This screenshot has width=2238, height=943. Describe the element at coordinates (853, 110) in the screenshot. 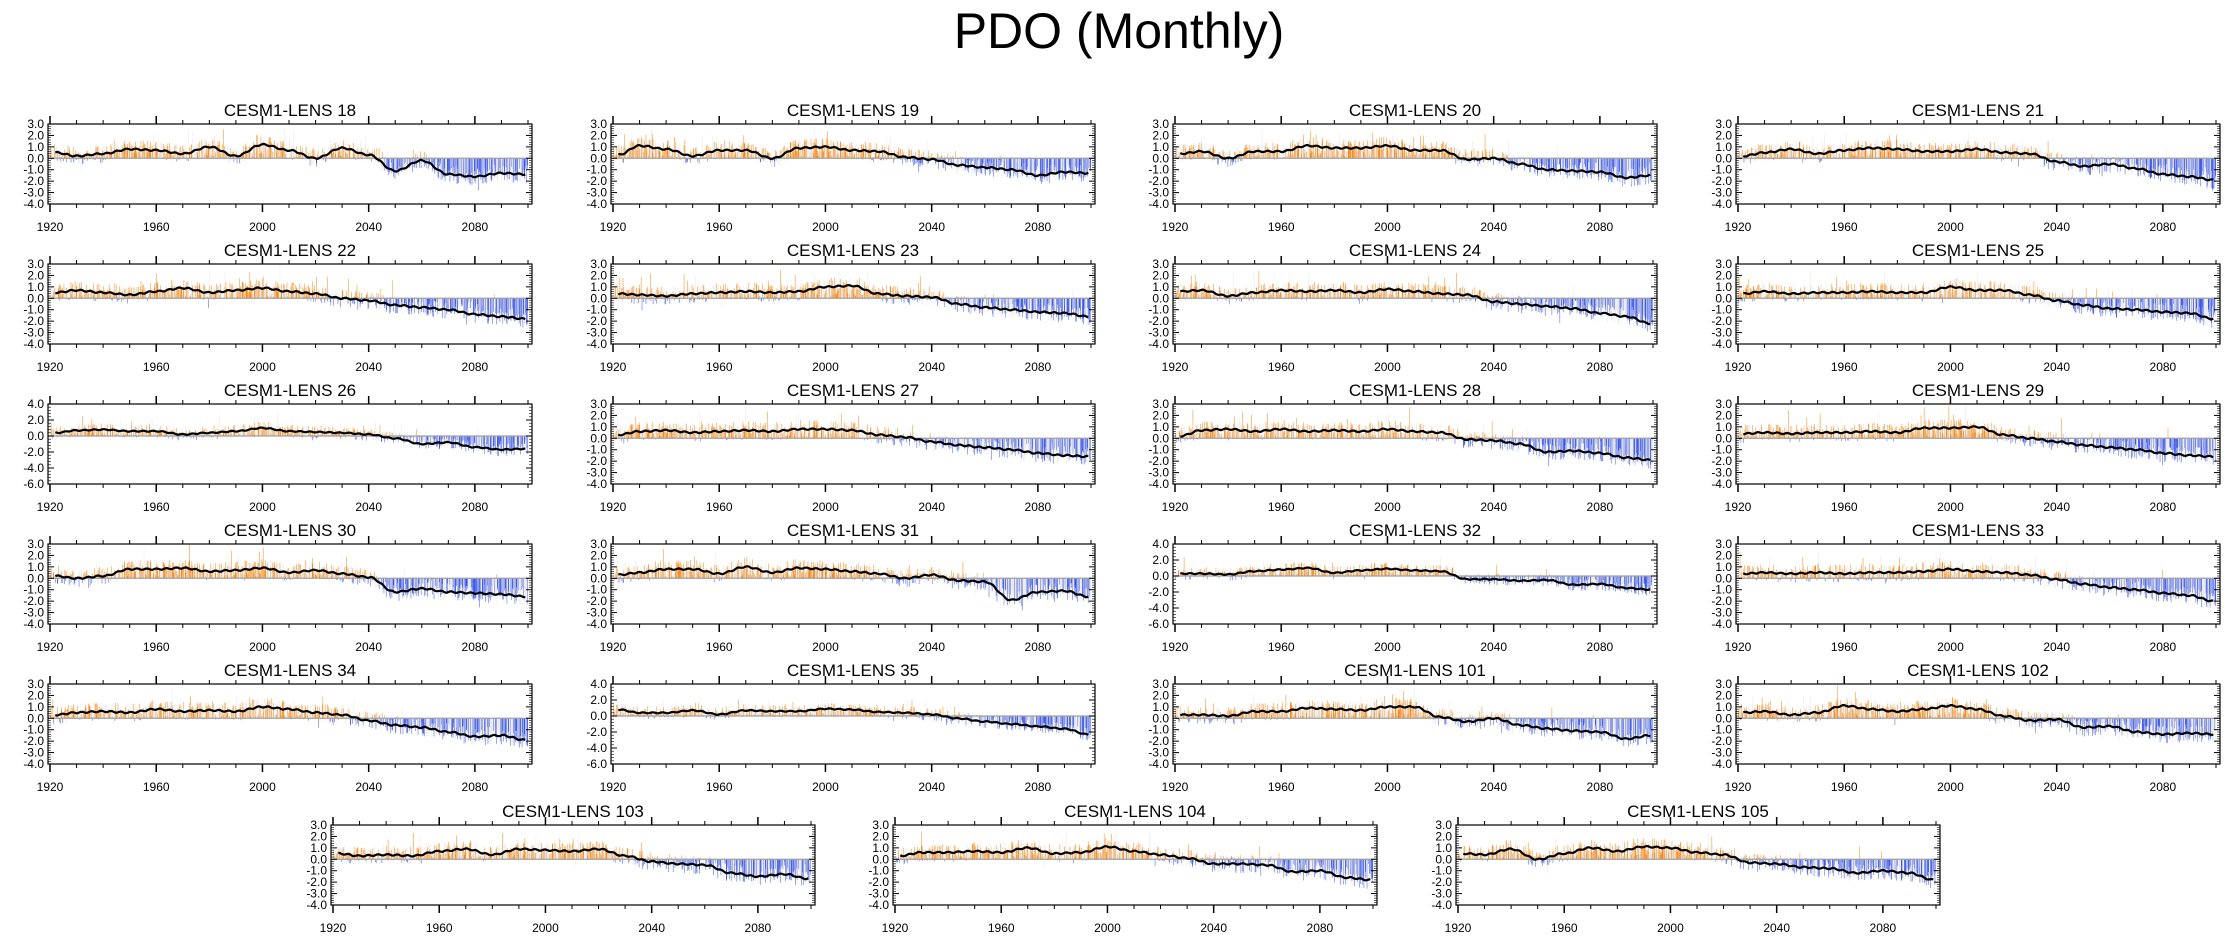

I see `panel-title: CESM1-LENS 19` at that location.